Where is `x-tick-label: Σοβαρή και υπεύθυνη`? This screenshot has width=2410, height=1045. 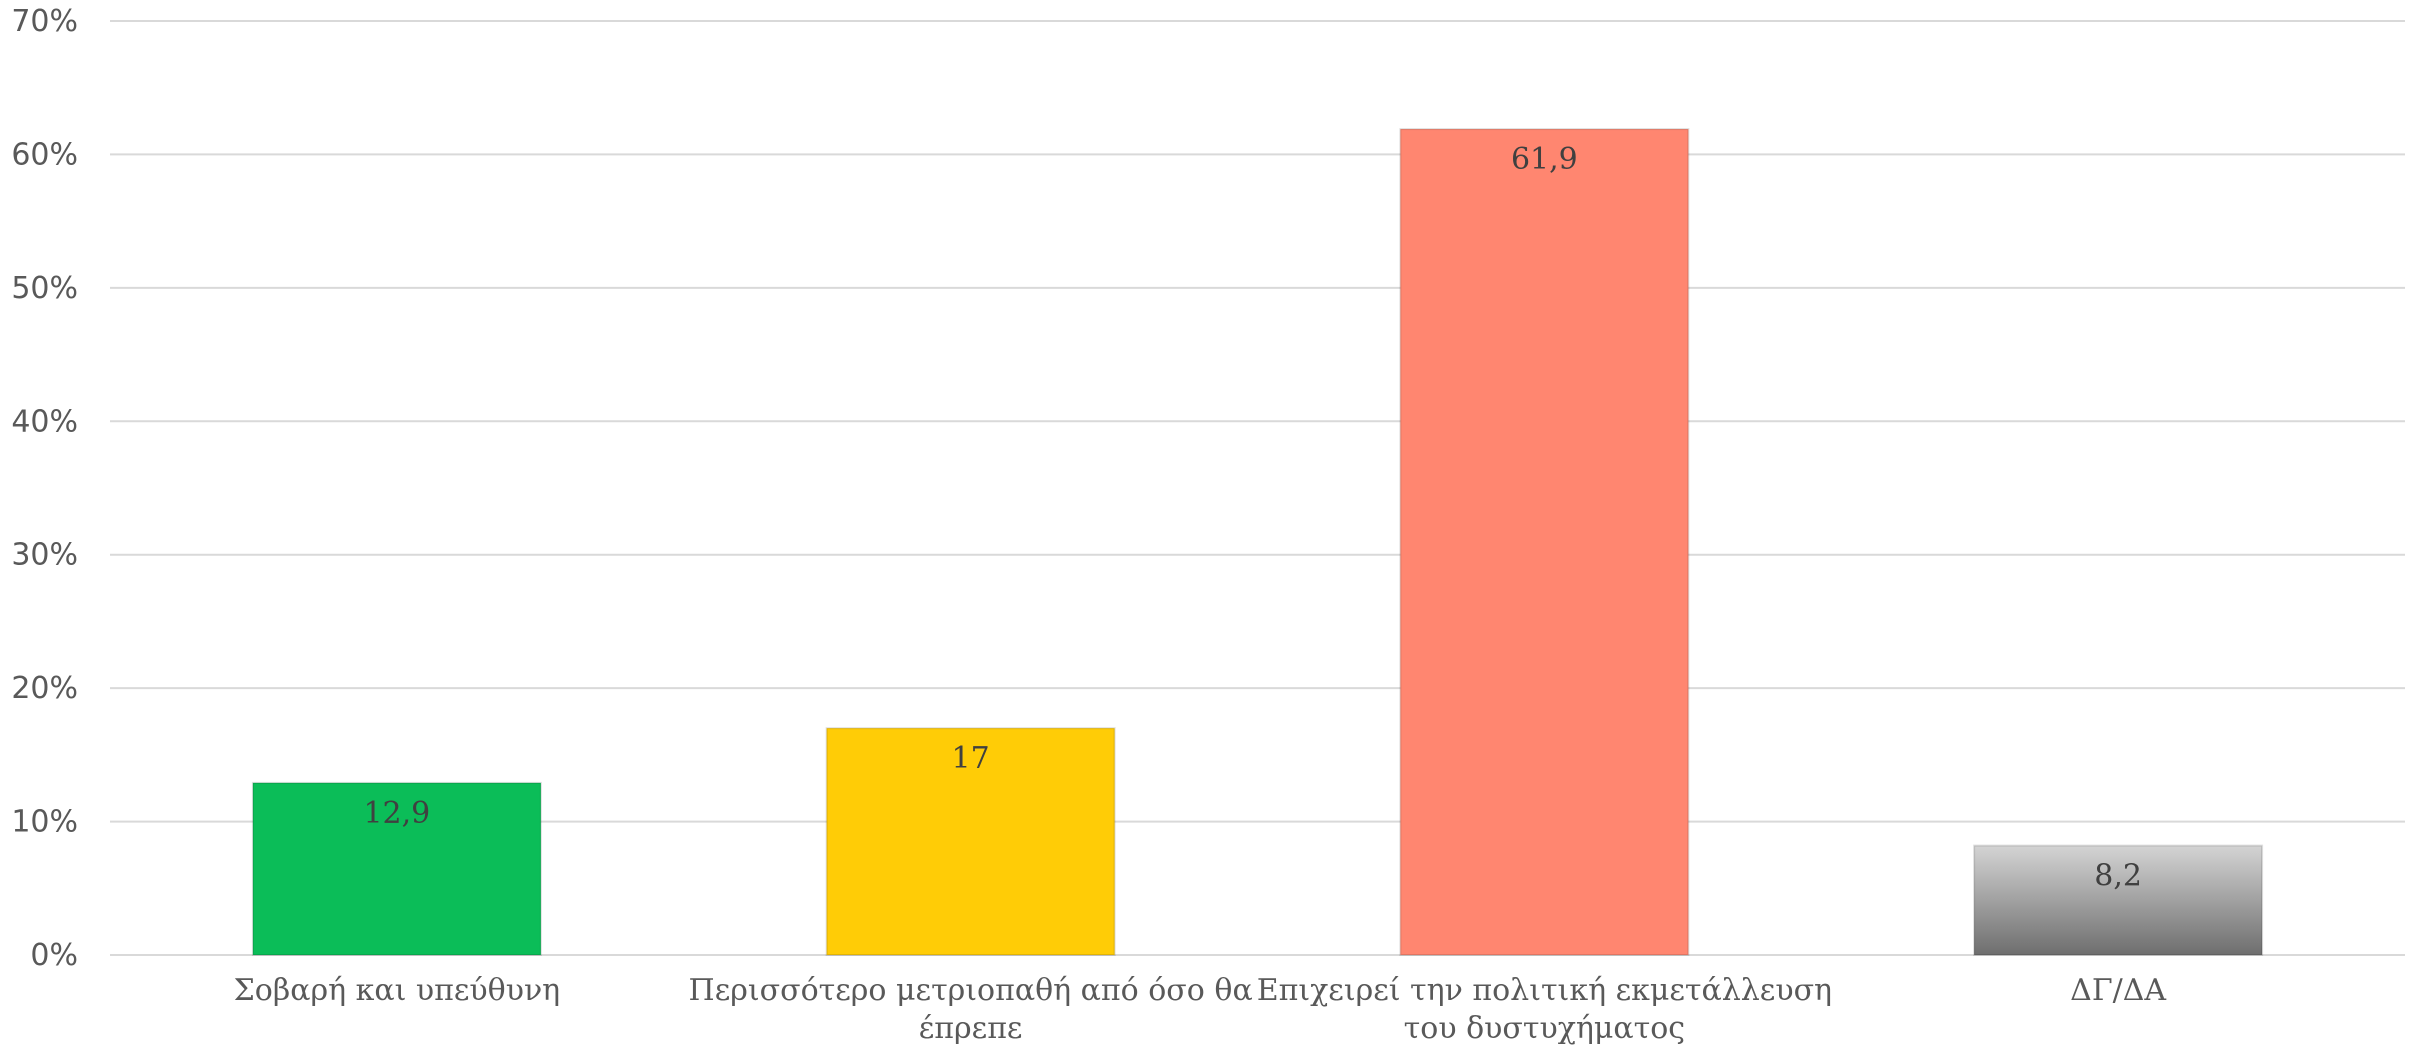 x-tick-label: Σοβαρή και υπεύθυνη is located at coordinates (397, 990).